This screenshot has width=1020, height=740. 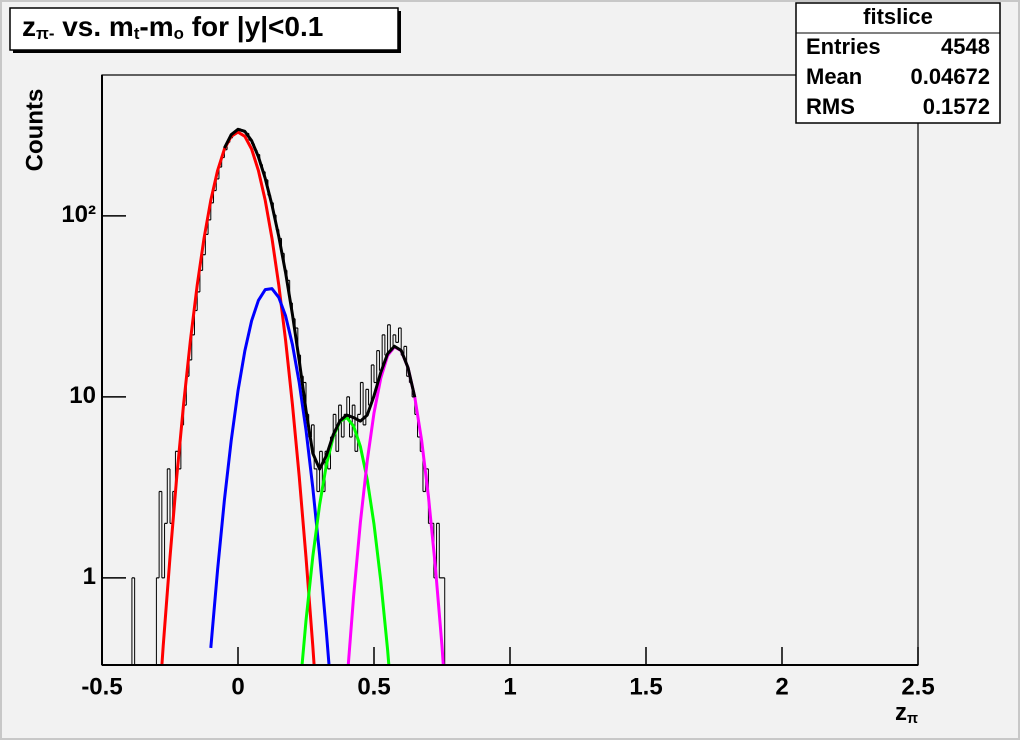 What do you see at coordinates (834, 76) in the screenshot?
I see `stats-label: Mean` at bounding box center [834, 76].